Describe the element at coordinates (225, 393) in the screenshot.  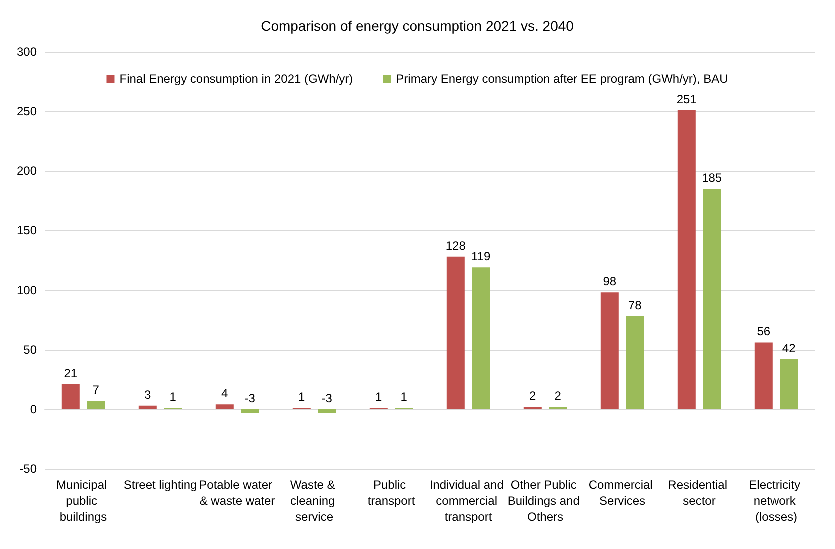
I see `data-label: 4` at that location.